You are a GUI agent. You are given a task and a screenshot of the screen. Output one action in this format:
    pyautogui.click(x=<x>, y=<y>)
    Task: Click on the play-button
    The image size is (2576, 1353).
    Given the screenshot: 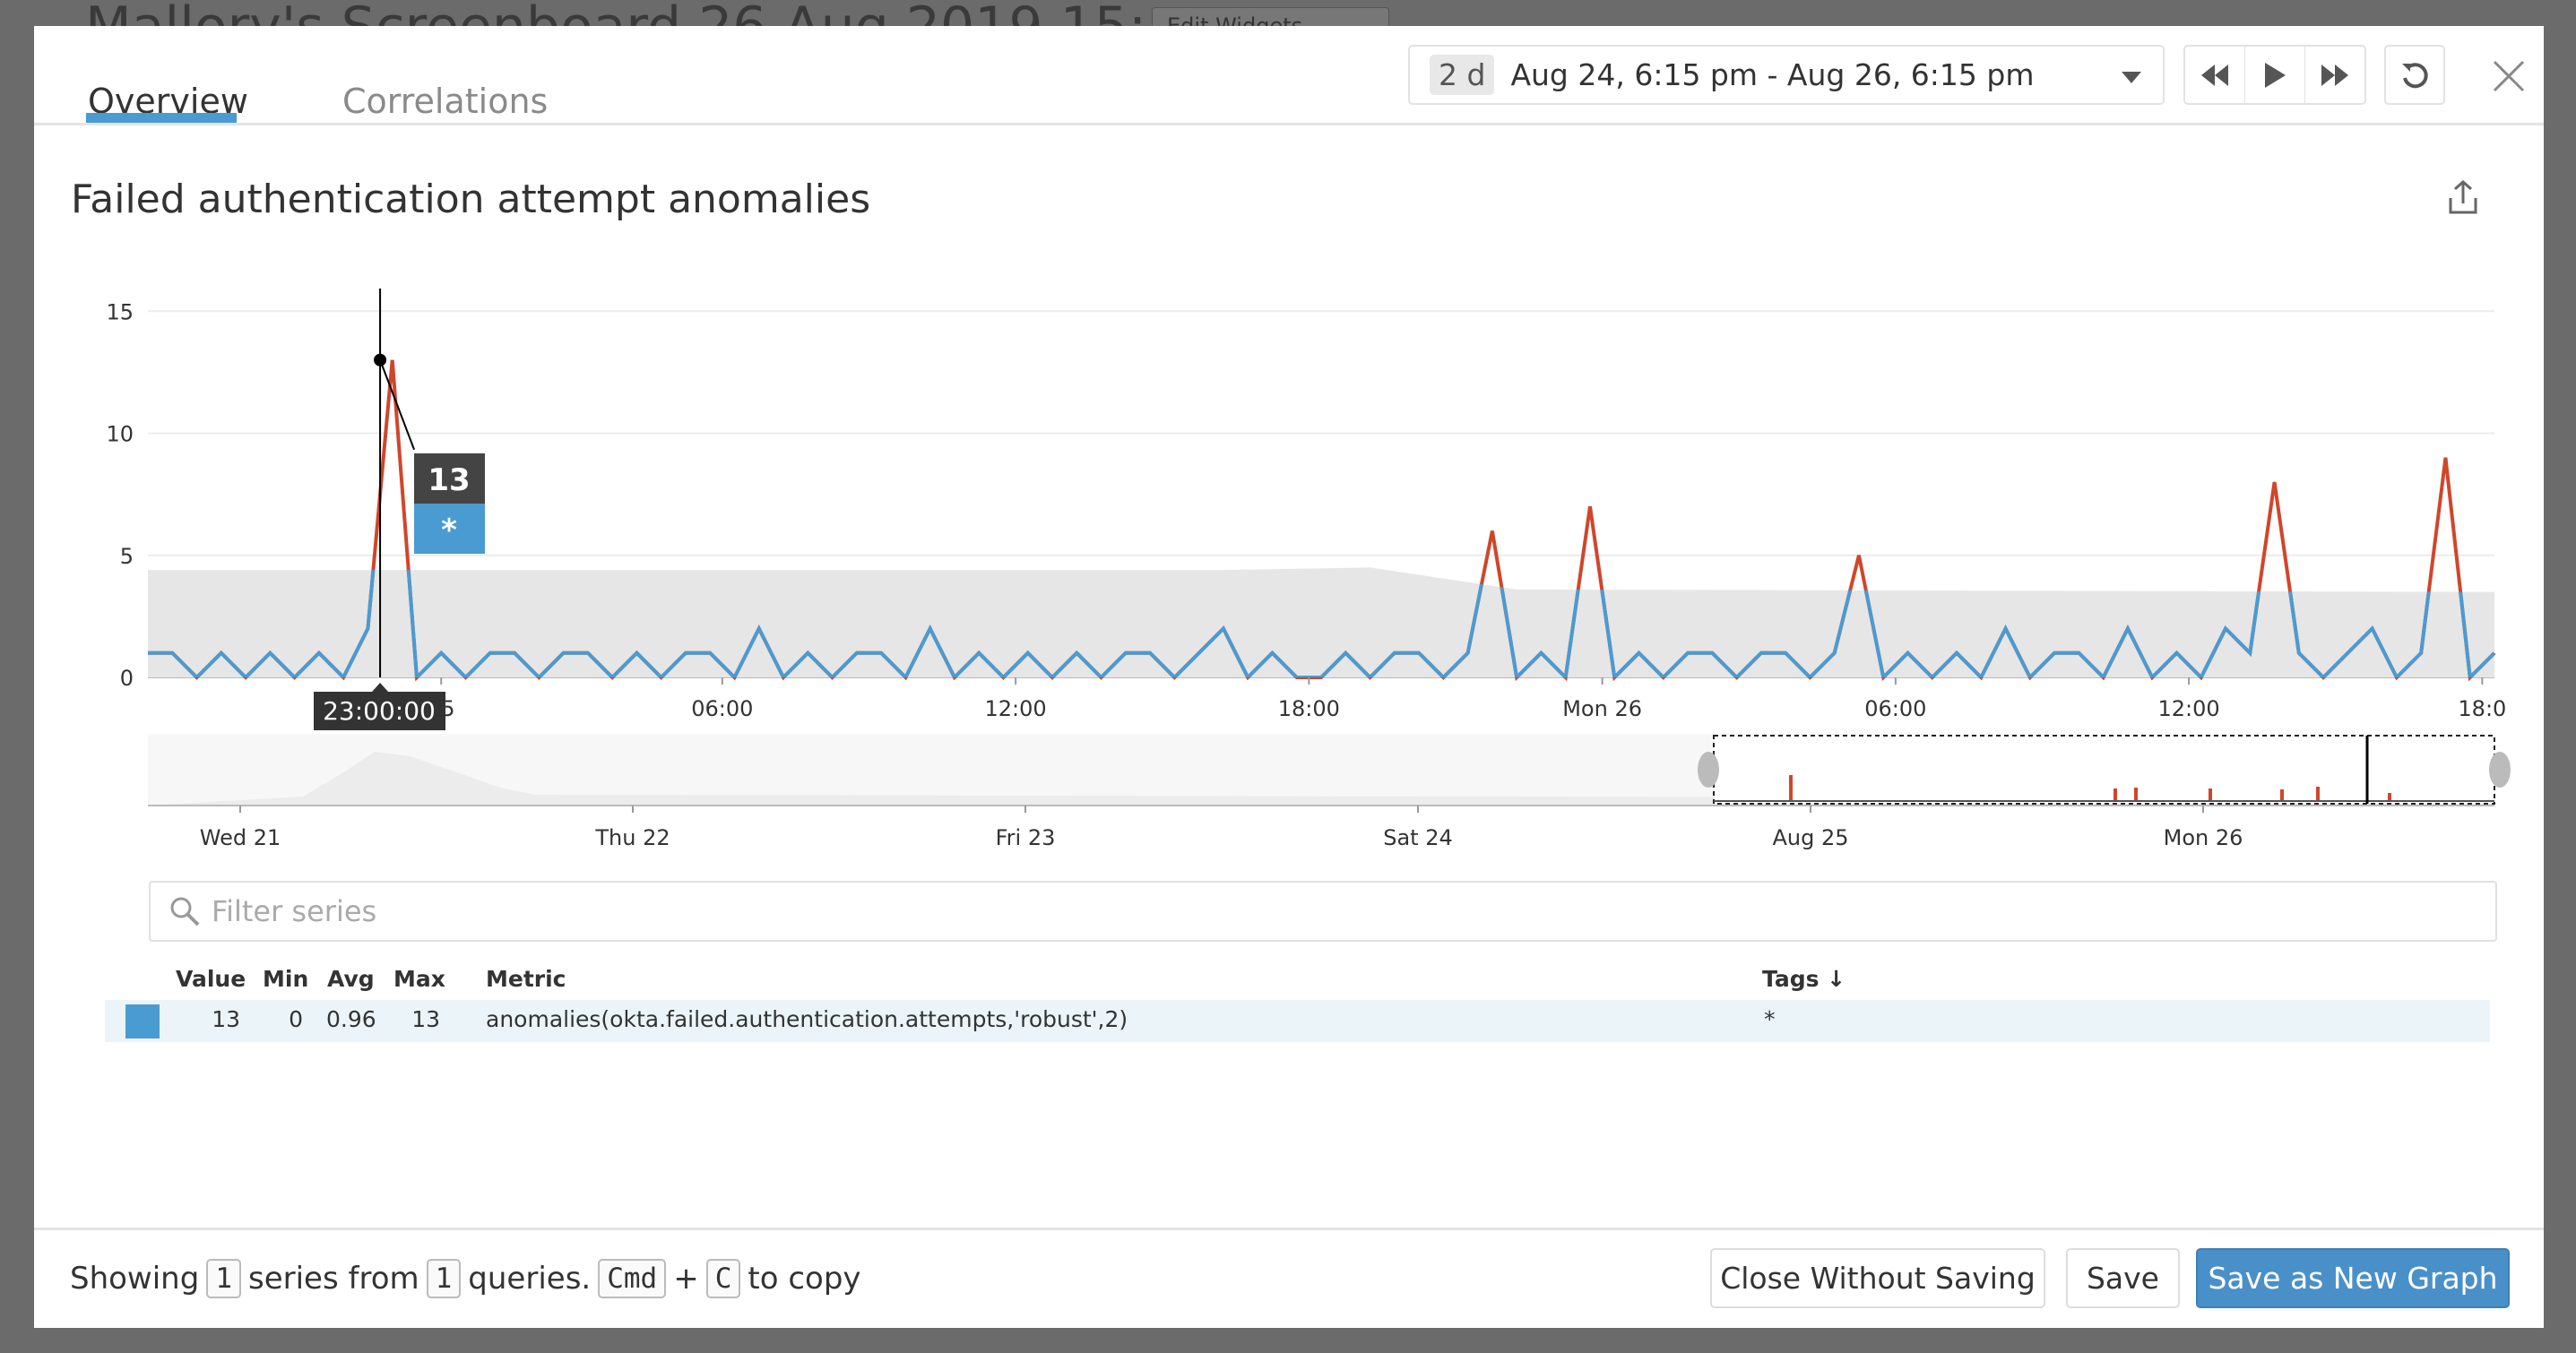 What is the action you would take?
    pyautogui.click(x=2275, y=75)
    